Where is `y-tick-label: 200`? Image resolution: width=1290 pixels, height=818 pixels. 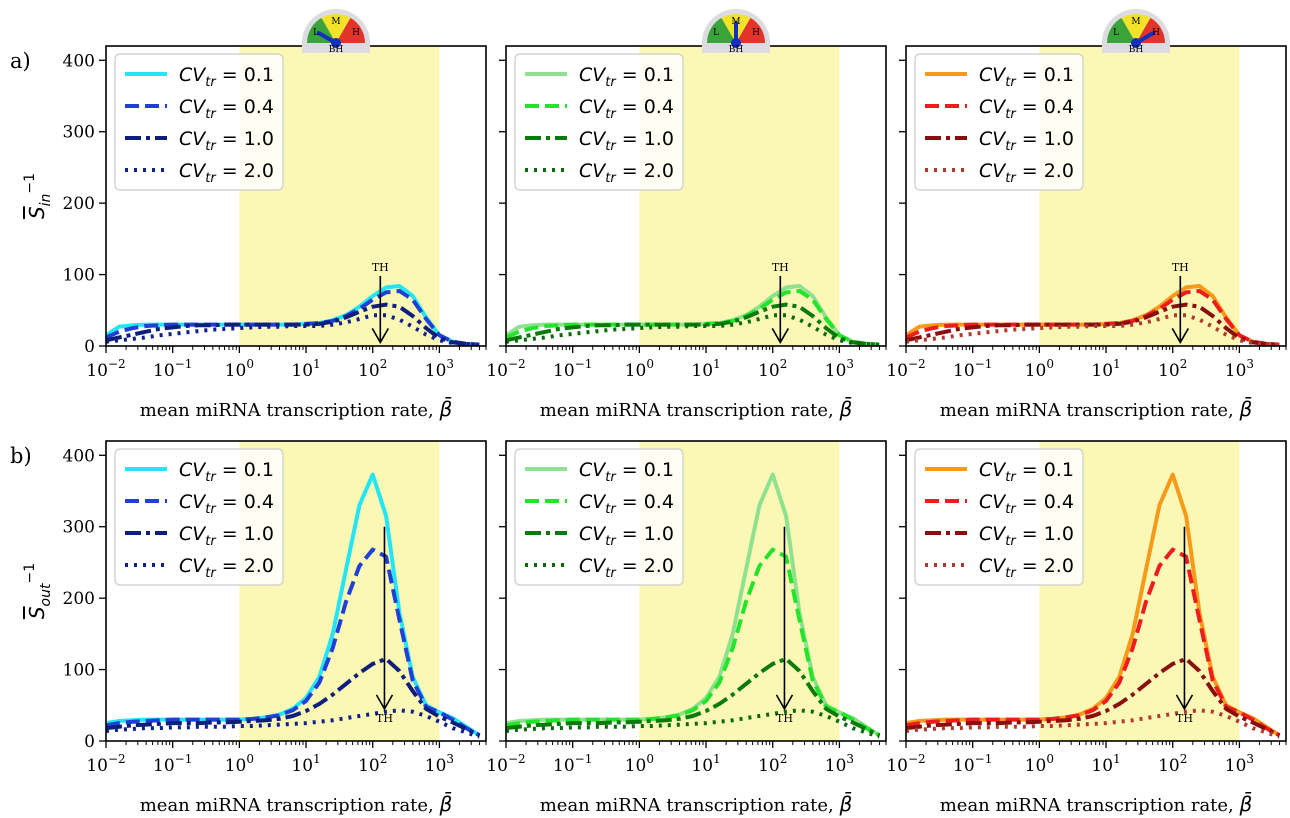
y-tick-label: 200 is located at coordinates (79, 204).